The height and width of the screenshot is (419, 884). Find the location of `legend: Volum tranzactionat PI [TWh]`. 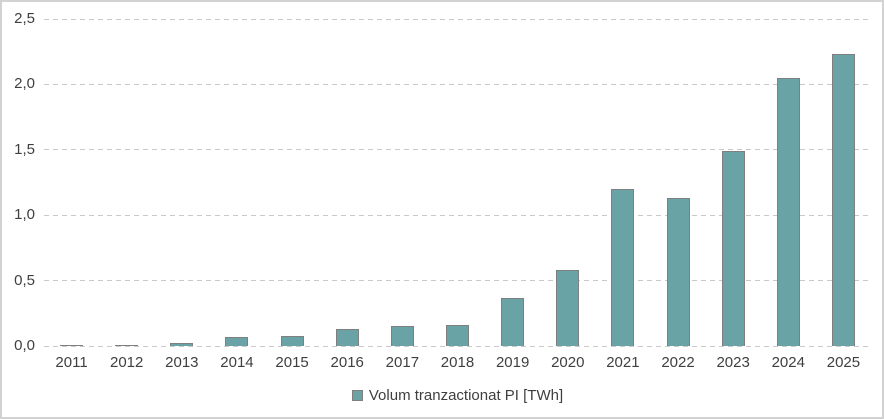

legend: Volum tranzactionat PI [TWh] is located at coordinates (457, 395).